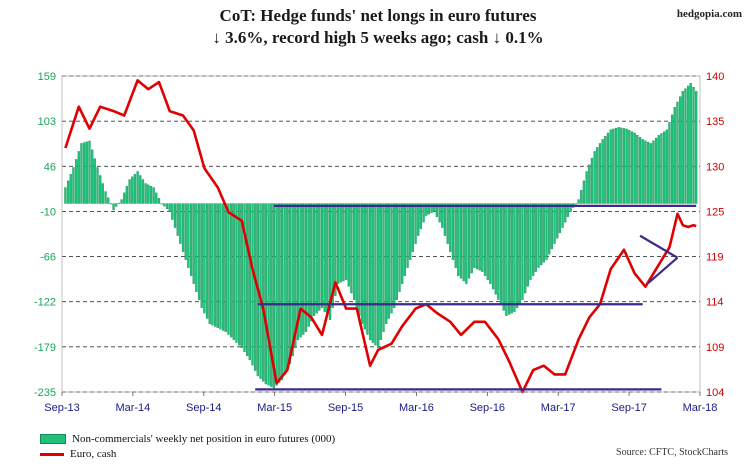 The height and width of the screenshot is (470, 756). What do you see at coordinates (93, 454) in the screenshot?
I see `legend-line-label: Euro, cash` at bounding box center [93, 454].